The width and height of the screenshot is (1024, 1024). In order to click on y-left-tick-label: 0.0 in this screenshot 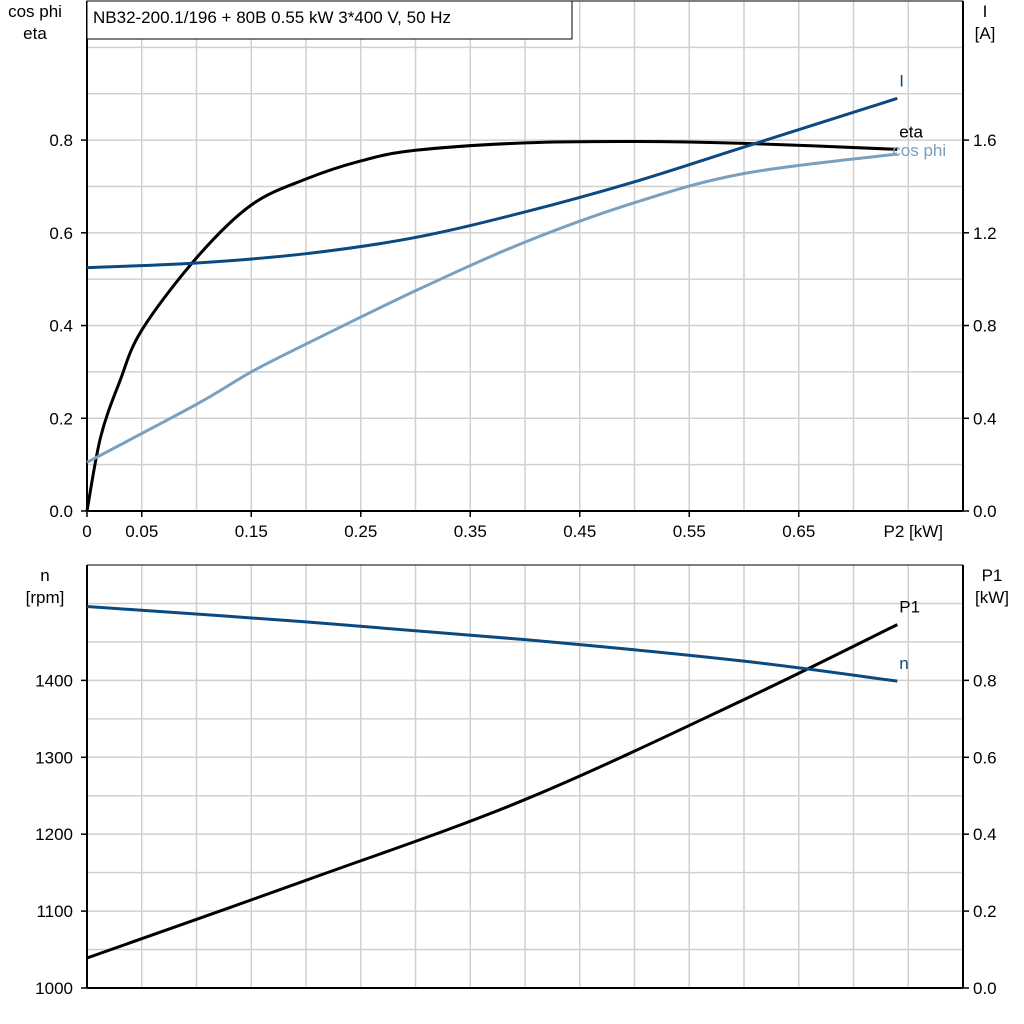, I will do `click(61, 511)`.